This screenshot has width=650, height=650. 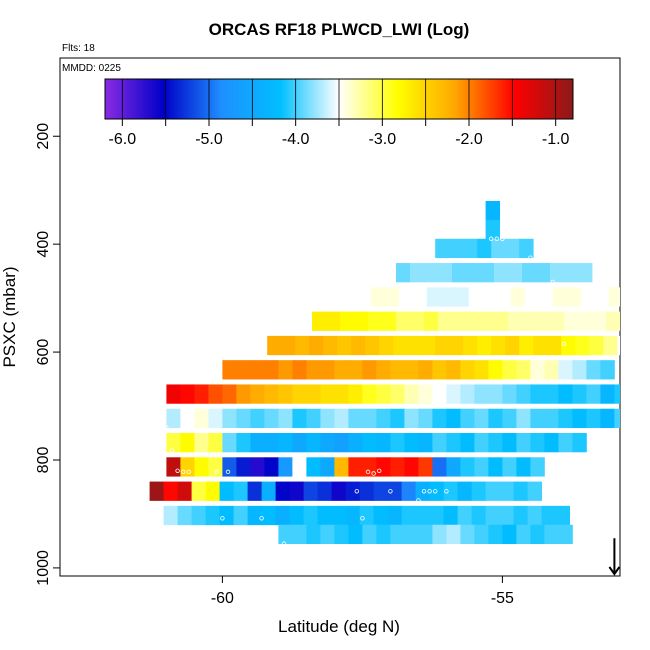 I want to click on colorbar-tick-label: -4.0, so click(x=296, y=139).